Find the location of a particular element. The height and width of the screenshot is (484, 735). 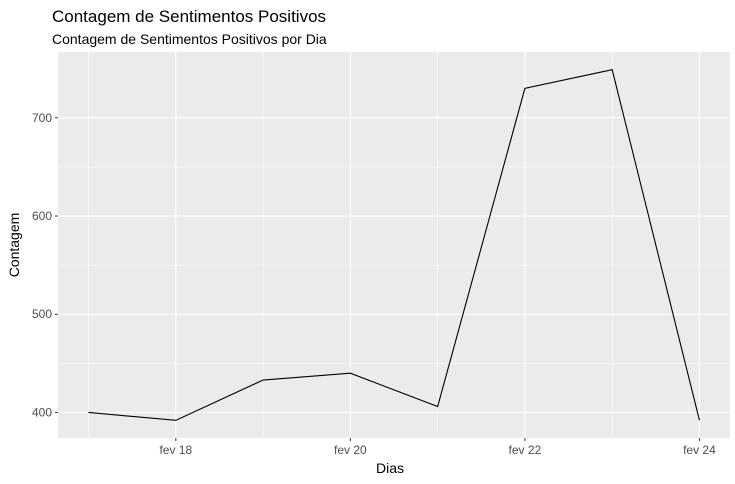

x-axis: fev 18 fev 20 fev 22 fev 24 is located at coordinates (437, 447).